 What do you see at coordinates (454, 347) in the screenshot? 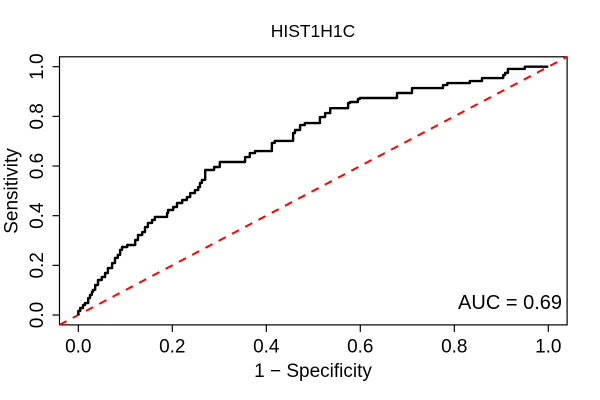
I see `x-tick-label: 0.8` at bounding box center [454, 347].